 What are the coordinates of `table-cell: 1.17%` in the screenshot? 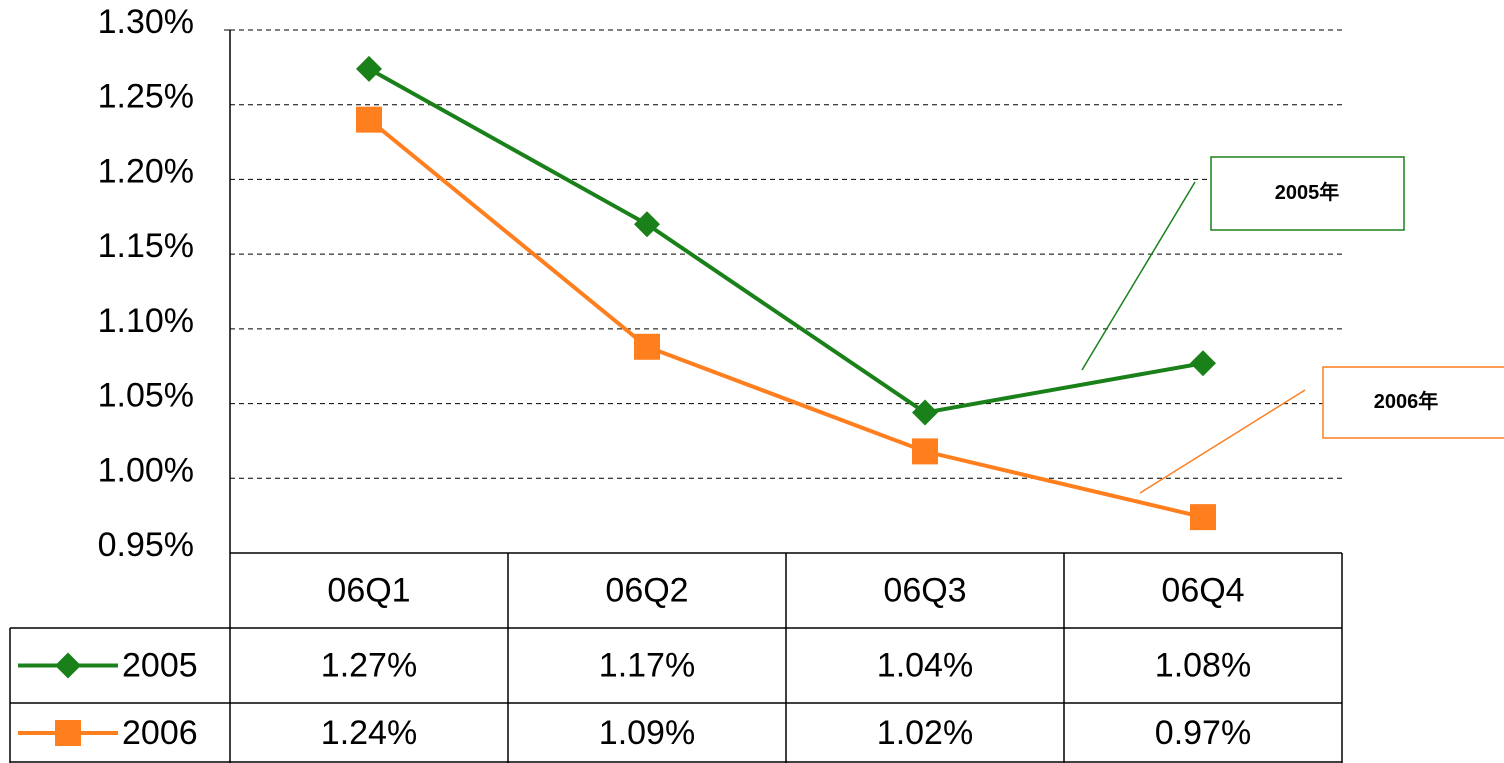 It's located at (647, 665).